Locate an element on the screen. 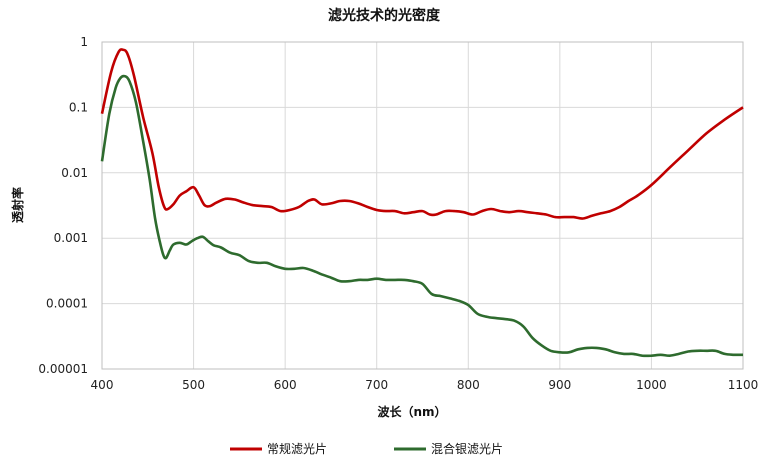 The image size is (768, 473). x-axis-ticks: 400 500 600 700 800 900 1000 1100 is located at coordinates (425, 385).